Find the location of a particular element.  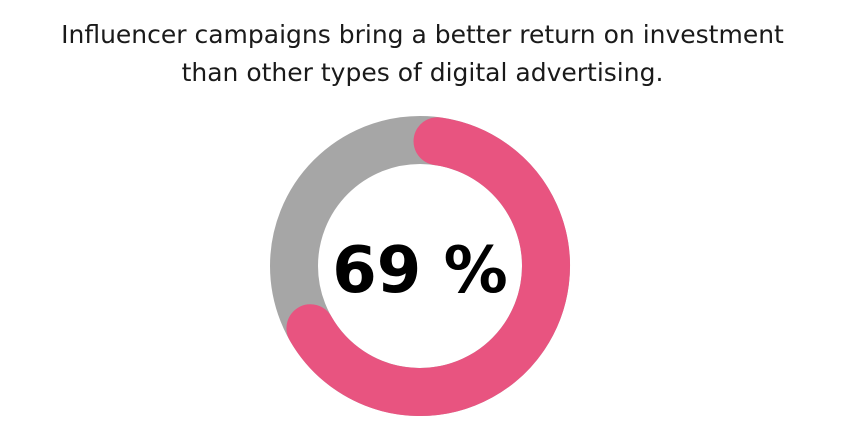

chart-title-line-2: than other types of digital advertising. is located at coordinates (422, 72).